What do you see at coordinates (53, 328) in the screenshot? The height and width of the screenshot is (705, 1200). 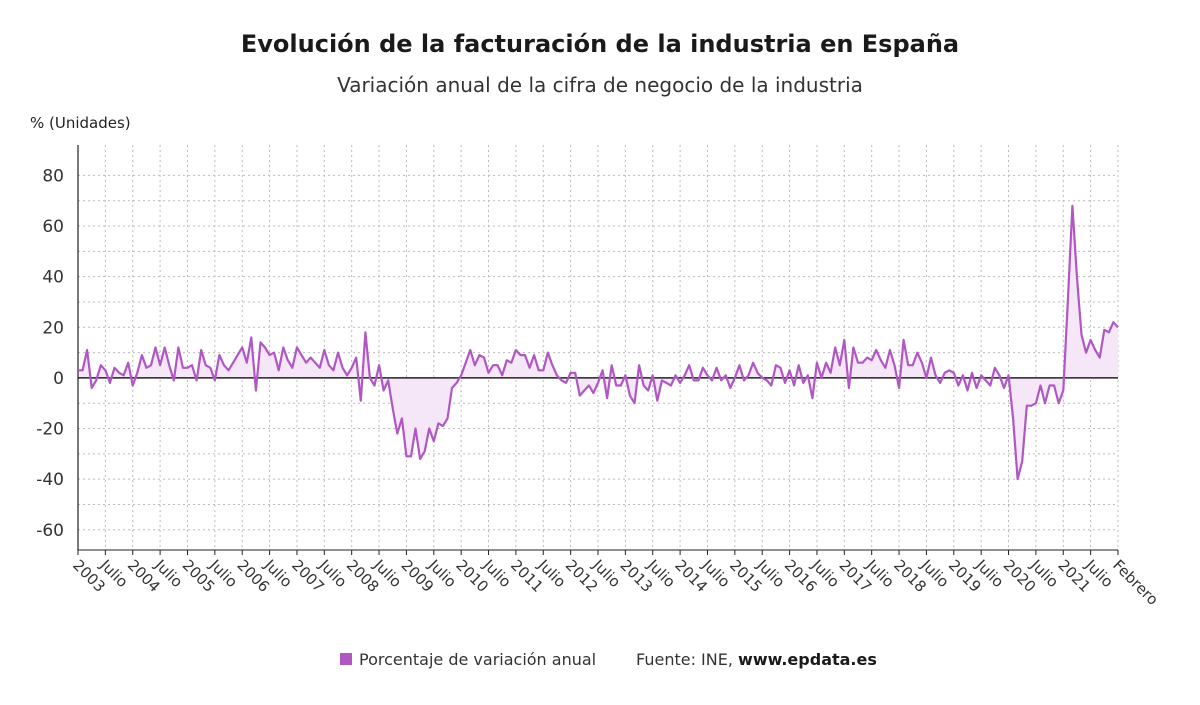 I see `y-tick-label: 20` at bounding box center [53, 328].